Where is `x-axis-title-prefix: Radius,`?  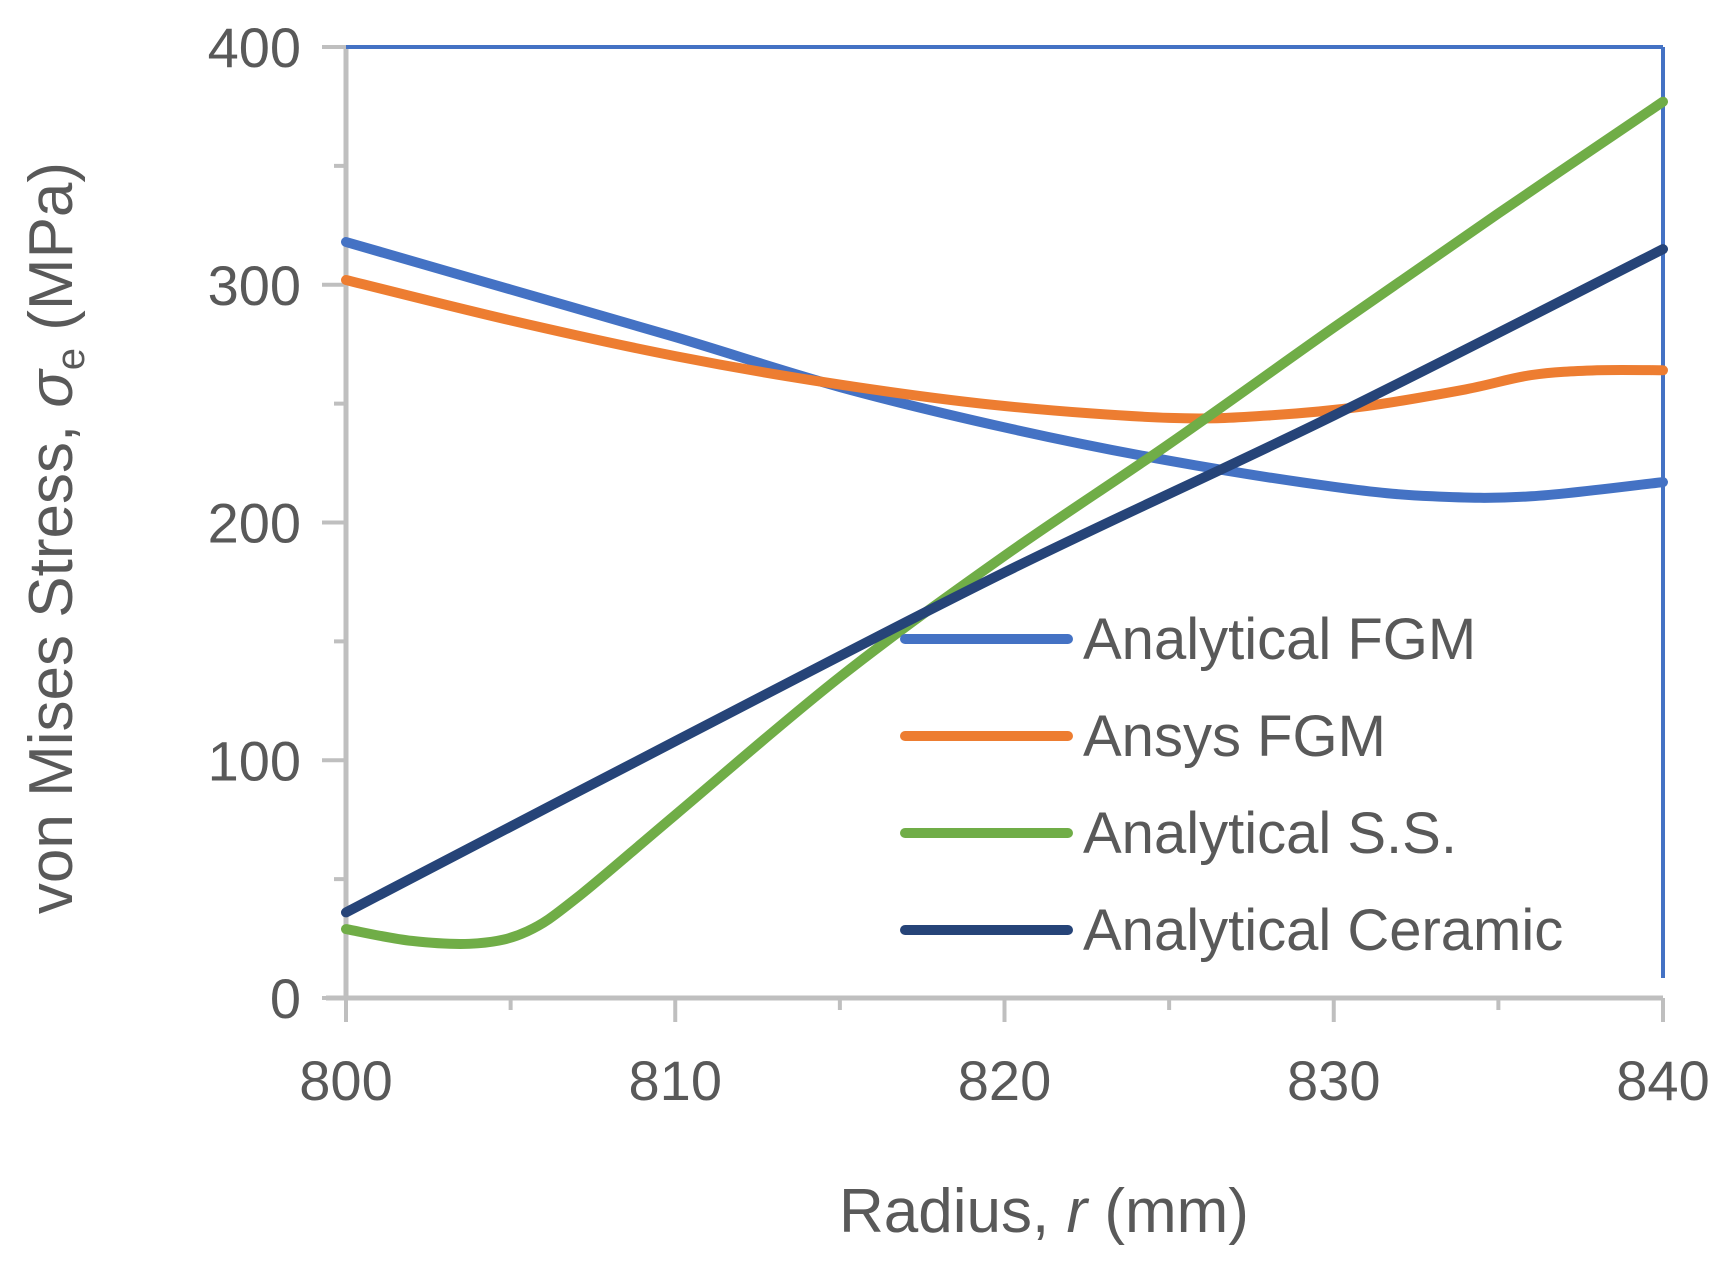
x-axis-title-prefix: Radius, is located at coordinates (952, 1211).